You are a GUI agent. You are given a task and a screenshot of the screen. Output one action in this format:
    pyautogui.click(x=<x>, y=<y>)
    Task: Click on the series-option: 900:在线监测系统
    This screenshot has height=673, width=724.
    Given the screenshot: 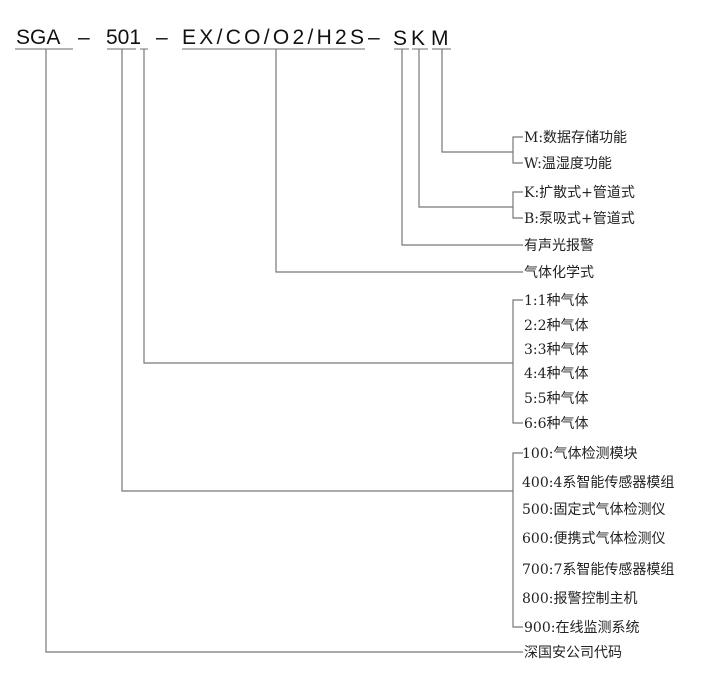 What is the action you would take?
    pyautogui.click(x=581, y=628)
    